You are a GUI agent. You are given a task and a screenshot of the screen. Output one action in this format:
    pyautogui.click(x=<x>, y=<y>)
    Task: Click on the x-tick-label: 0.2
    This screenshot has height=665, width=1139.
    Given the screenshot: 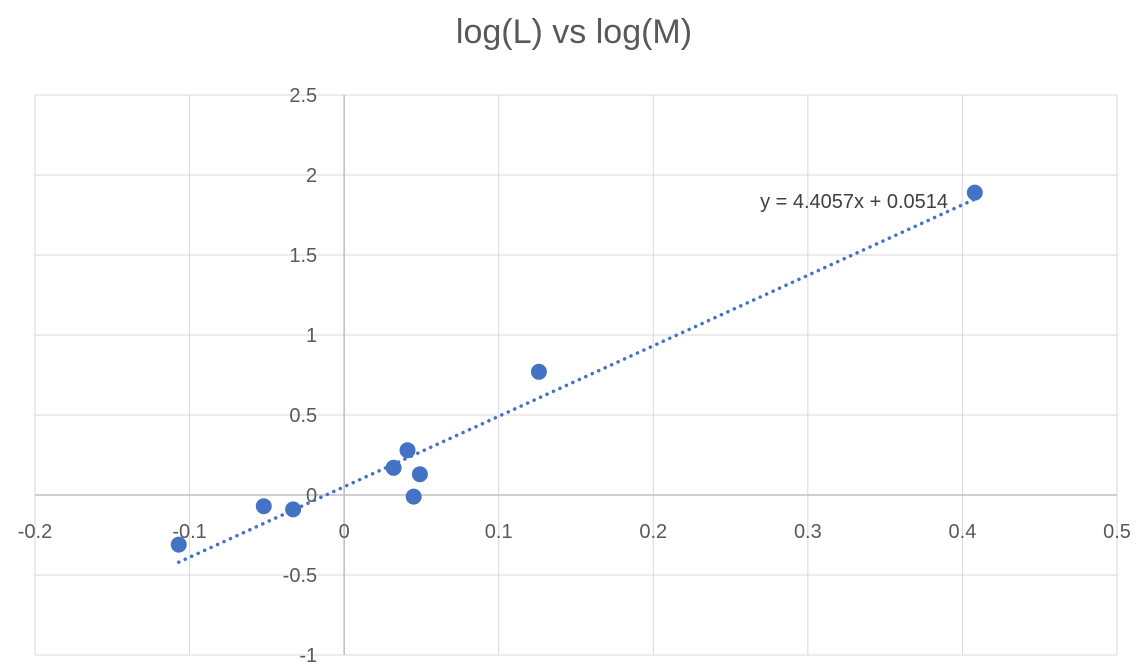 What is the action you would take?
    pyautogui.click(x=653, y=532)
    